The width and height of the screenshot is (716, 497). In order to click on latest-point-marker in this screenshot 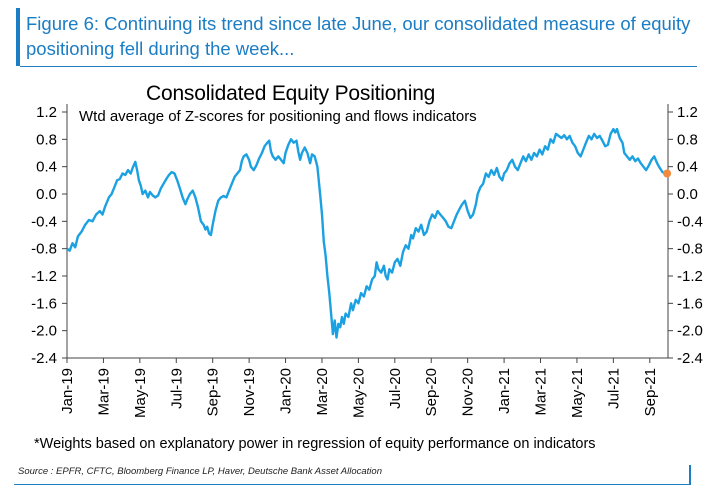, I will do `click(667, 173)`.